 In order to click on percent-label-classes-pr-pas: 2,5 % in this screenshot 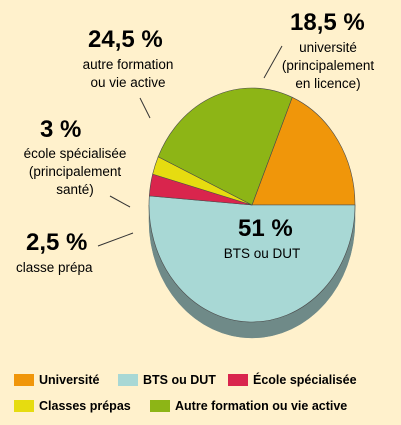, I will do `click(56, 242)`.